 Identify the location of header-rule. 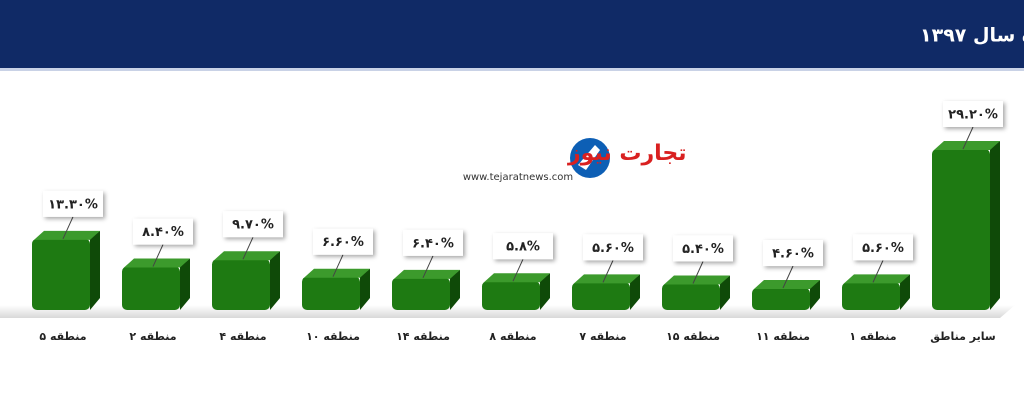
(512, 69).